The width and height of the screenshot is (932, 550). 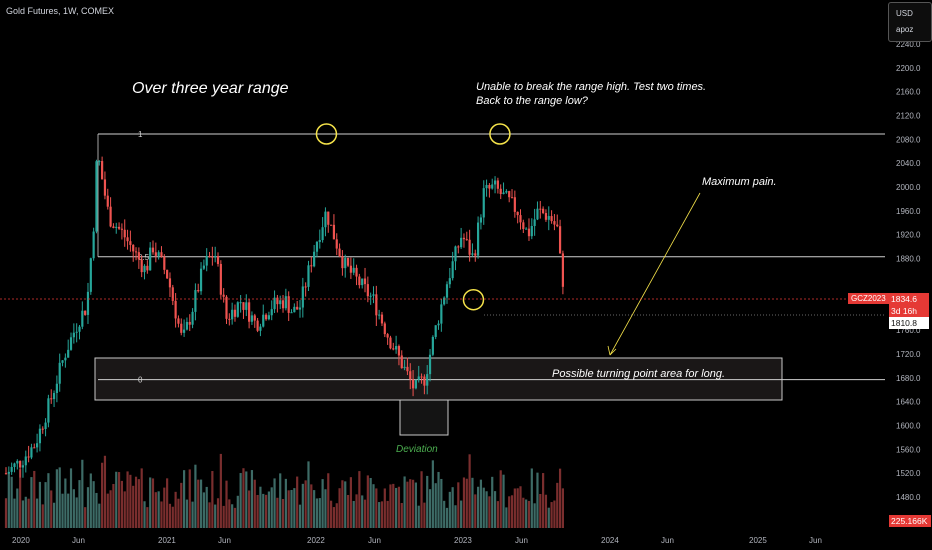 I want to click on price-tick-label: 1640.0, so click(x=908, y=402).